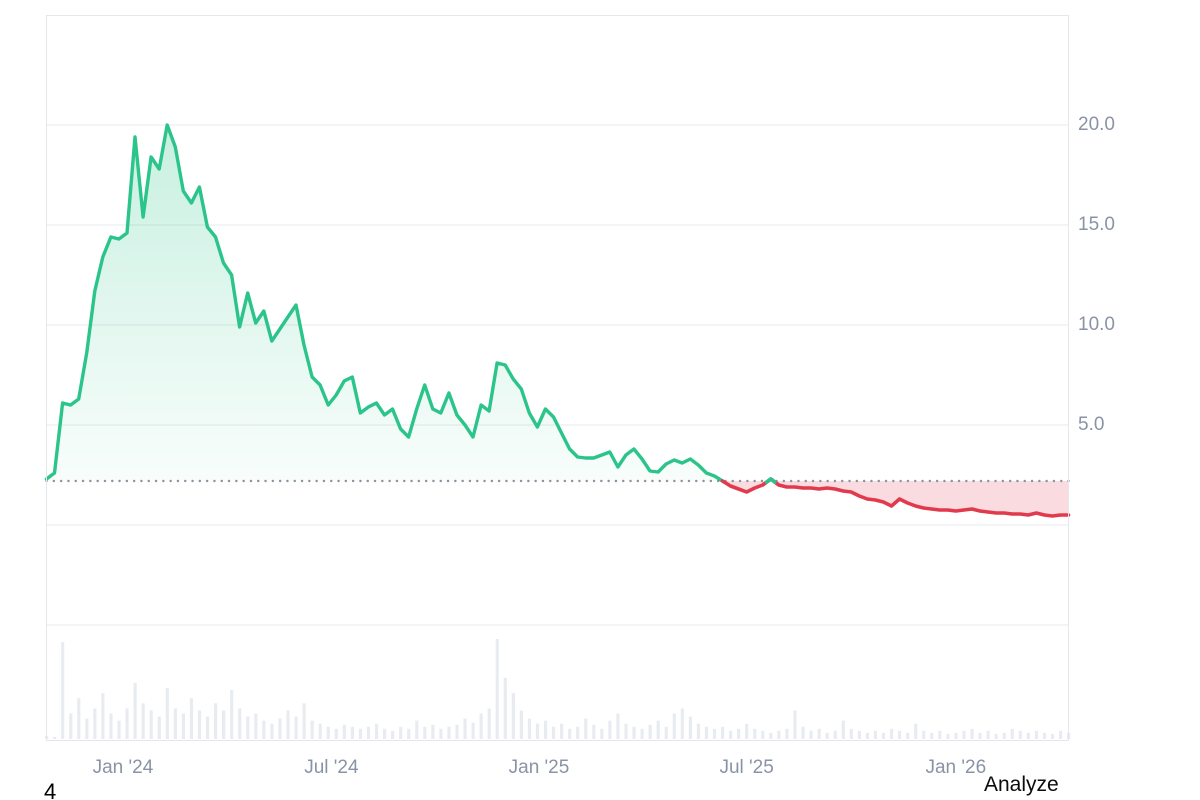 The width and height of the screenshot is (1200, 800). Describe the element at coordinates (539, 767) in the screenshot. I see `x-axis-label: Jan '25` at that location.